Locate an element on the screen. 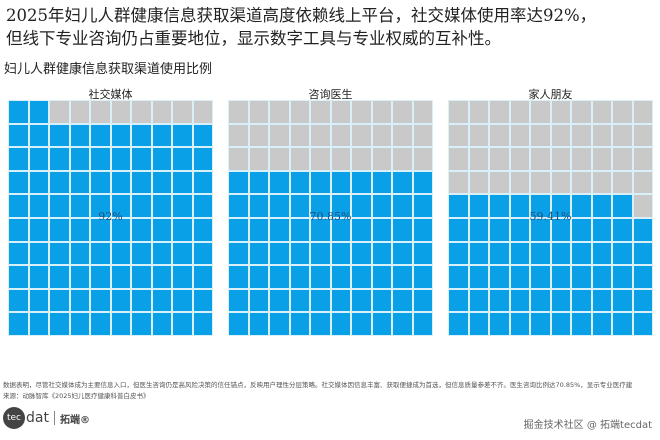  waffle-value-label: 59.41% is located at coordinates (550, 216).